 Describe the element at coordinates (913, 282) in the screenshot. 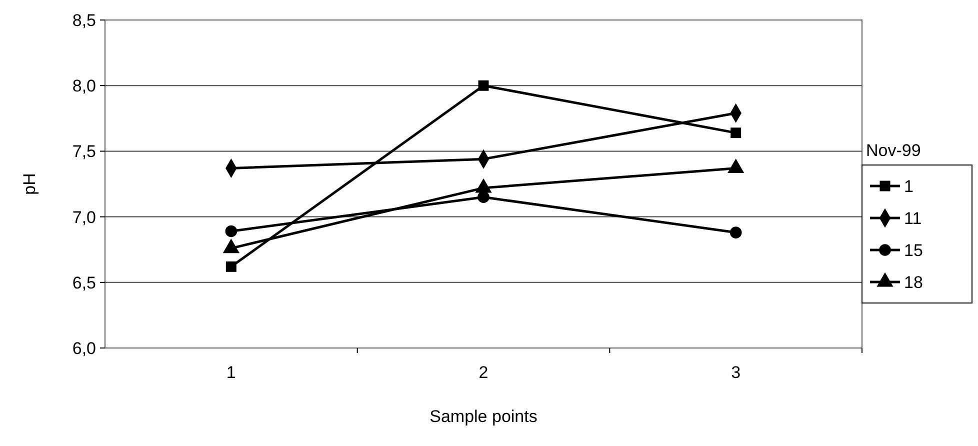

I see `legend-label: 18` at that location.